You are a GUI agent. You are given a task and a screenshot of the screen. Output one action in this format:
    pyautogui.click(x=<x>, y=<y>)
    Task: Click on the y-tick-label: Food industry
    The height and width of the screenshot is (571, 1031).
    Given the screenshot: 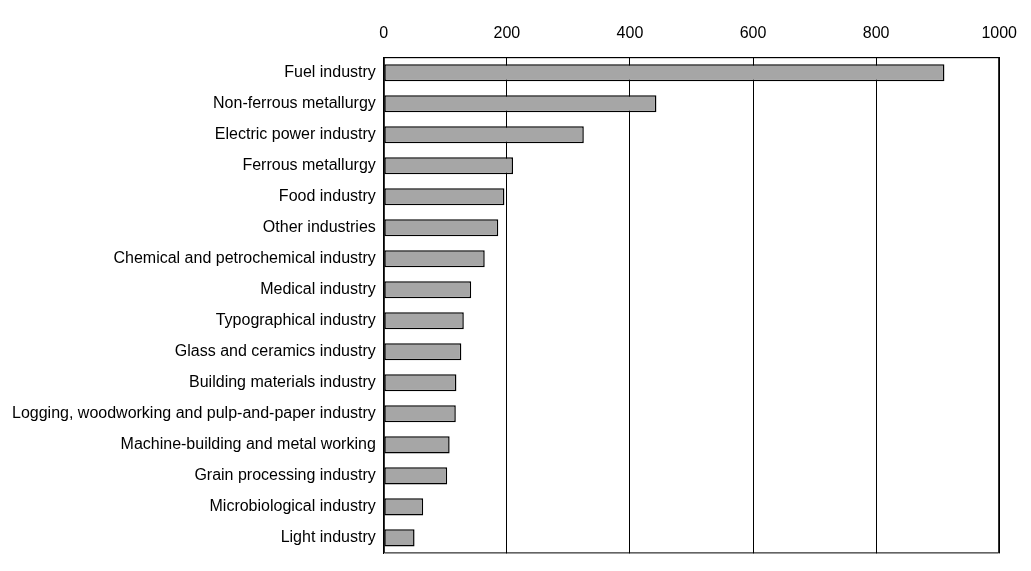 What is the action you would take?
    pyautogui.click(x=327, y=196)
    